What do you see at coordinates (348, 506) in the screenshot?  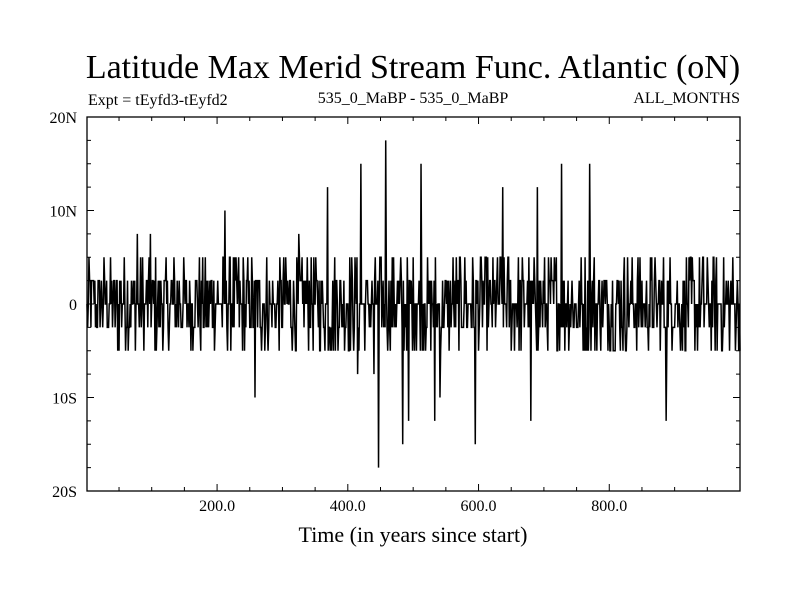 I see `x-tick-label: 400.0` at bounding box center [348, 506].